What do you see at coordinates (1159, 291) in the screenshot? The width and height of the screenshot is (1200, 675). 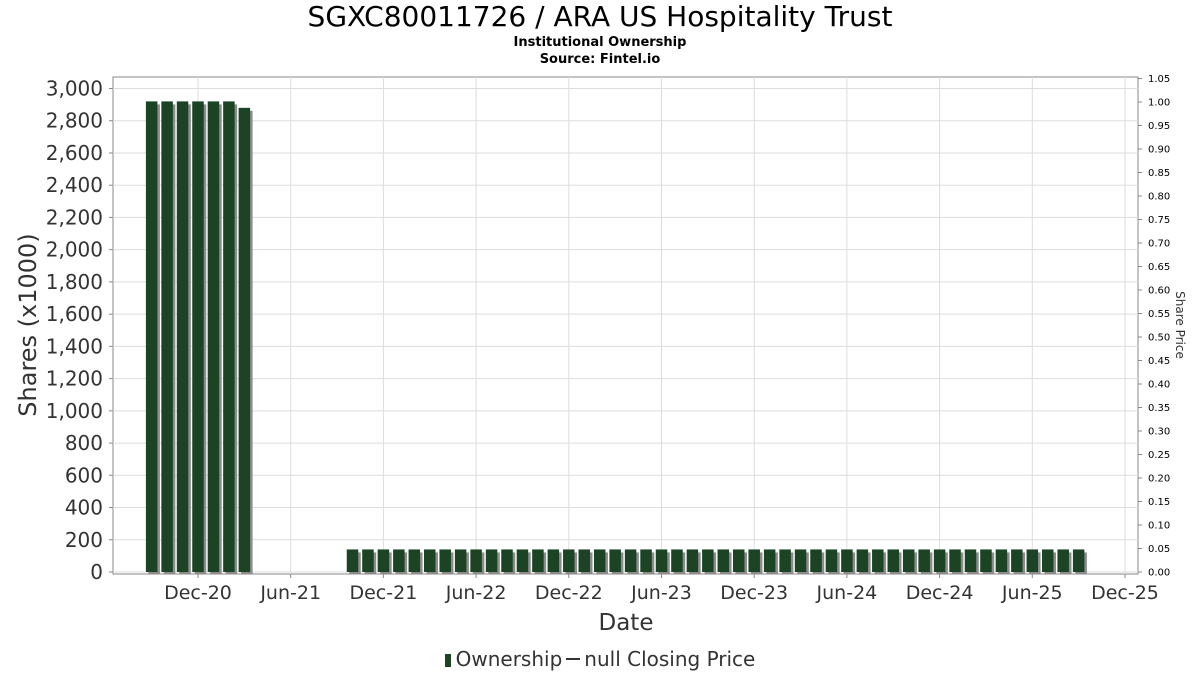 I see `y2-tick-label: 0.60` at bounding box center [1159, 291].